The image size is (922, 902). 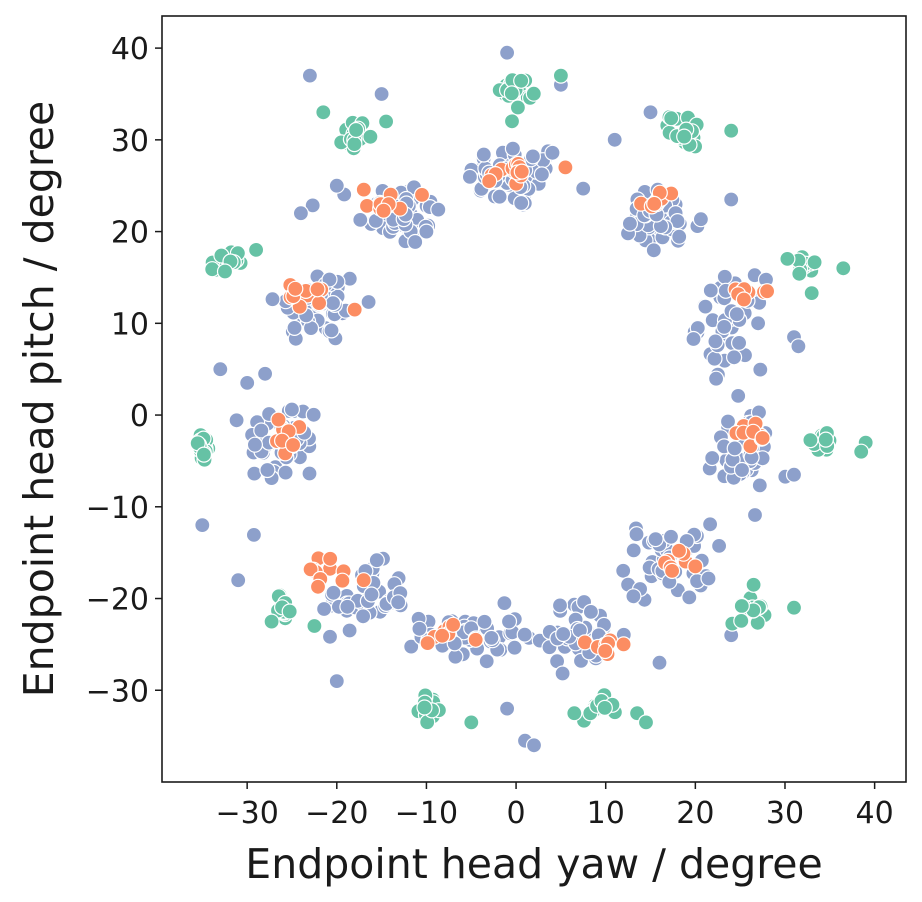 What do you see at coordinates (875, 813) in the screenshot?
I see `x-tick-label: 40` at bounding box center [875, 813].